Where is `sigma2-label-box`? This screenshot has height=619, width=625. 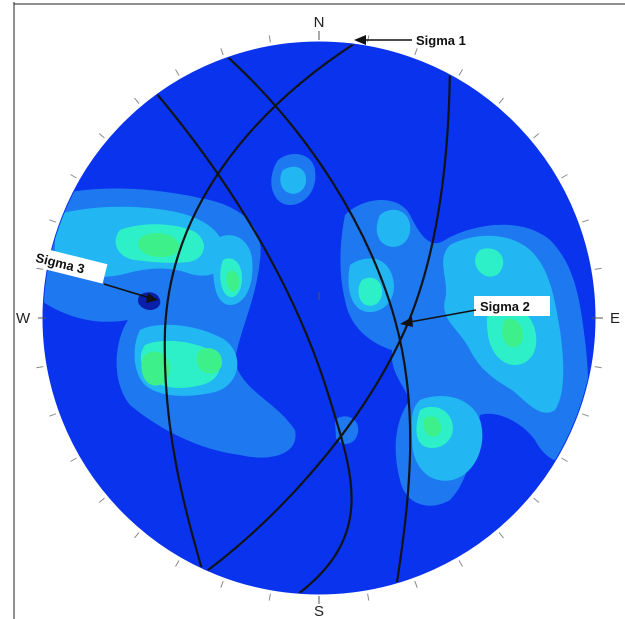
sigma2-label-box is located at coordinates (512, 306).